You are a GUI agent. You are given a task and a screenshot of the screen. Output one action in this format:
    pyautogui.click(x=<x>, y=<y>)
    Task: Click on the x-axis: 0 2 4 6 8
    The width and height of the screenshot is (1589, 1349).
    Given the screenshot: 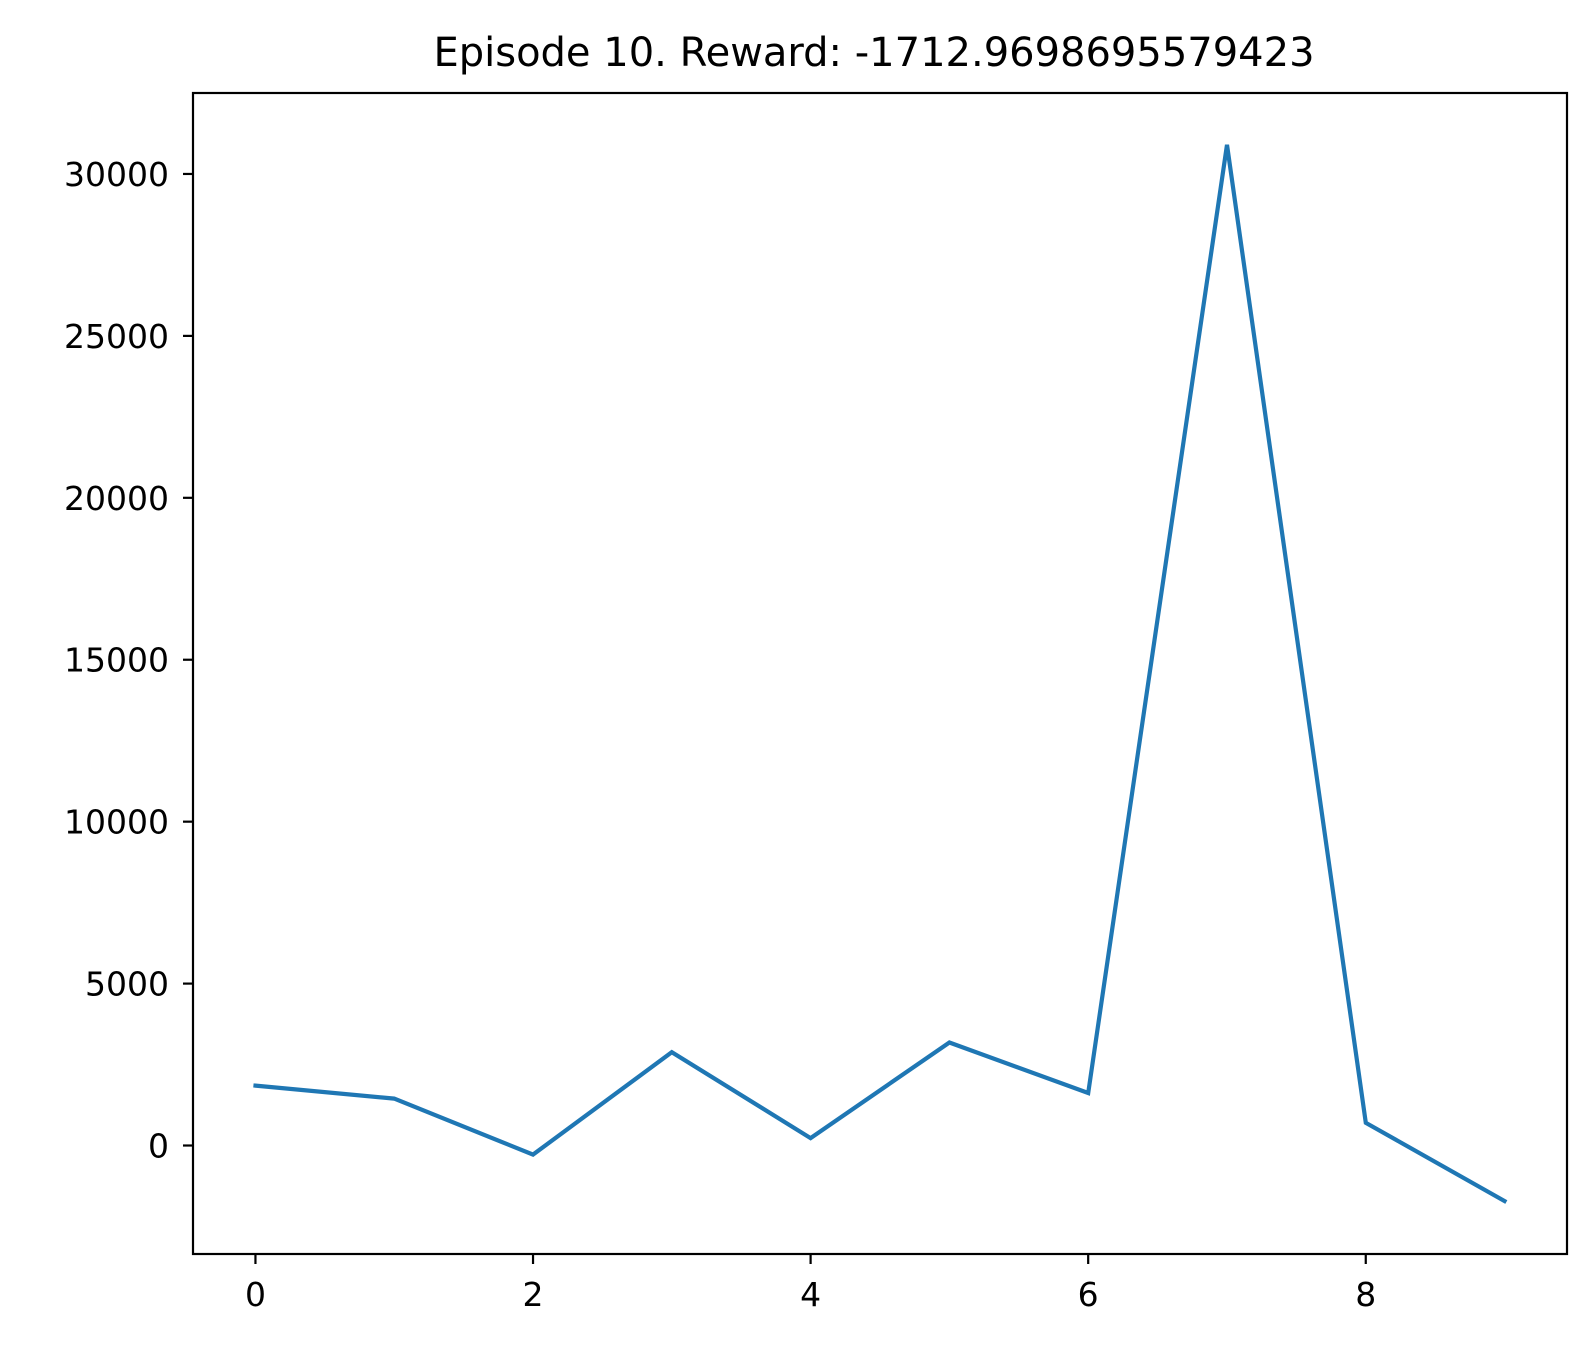 What is the action you would take?
    pyautogui.click(x=810, y=1284)
    